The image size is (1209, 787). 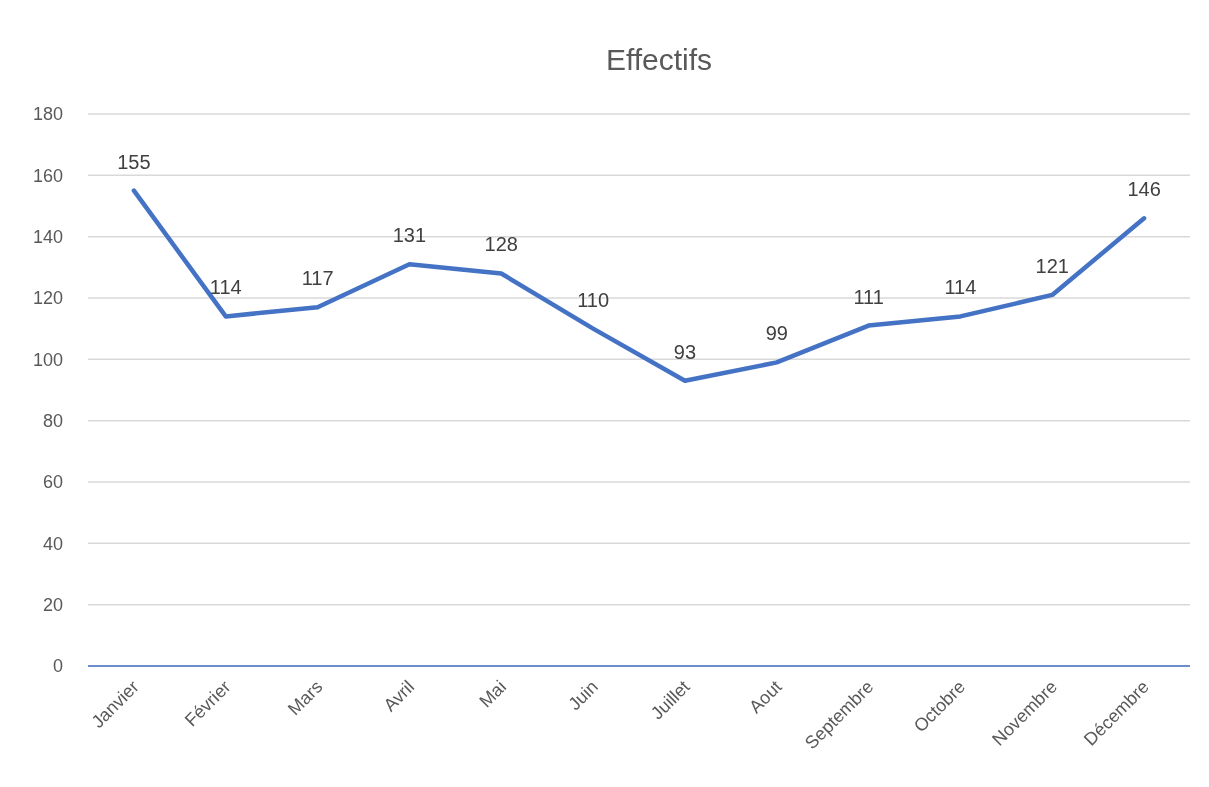 What do you see at coordinates (57, 666) in the screenshot?
I see `y-tick-label: 0` at bounding box center [57, 666].